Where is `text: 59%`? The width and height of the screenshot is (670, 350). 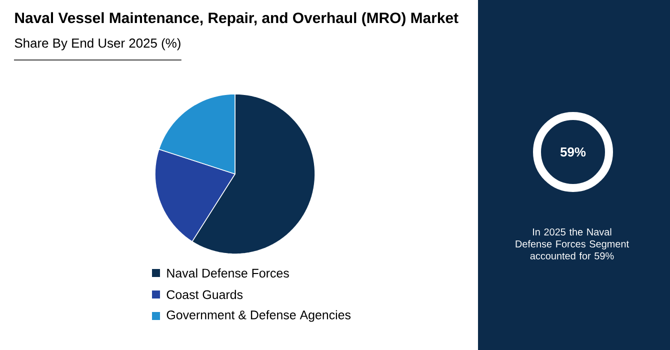
text: 59% is located at coordinates (573, 152).